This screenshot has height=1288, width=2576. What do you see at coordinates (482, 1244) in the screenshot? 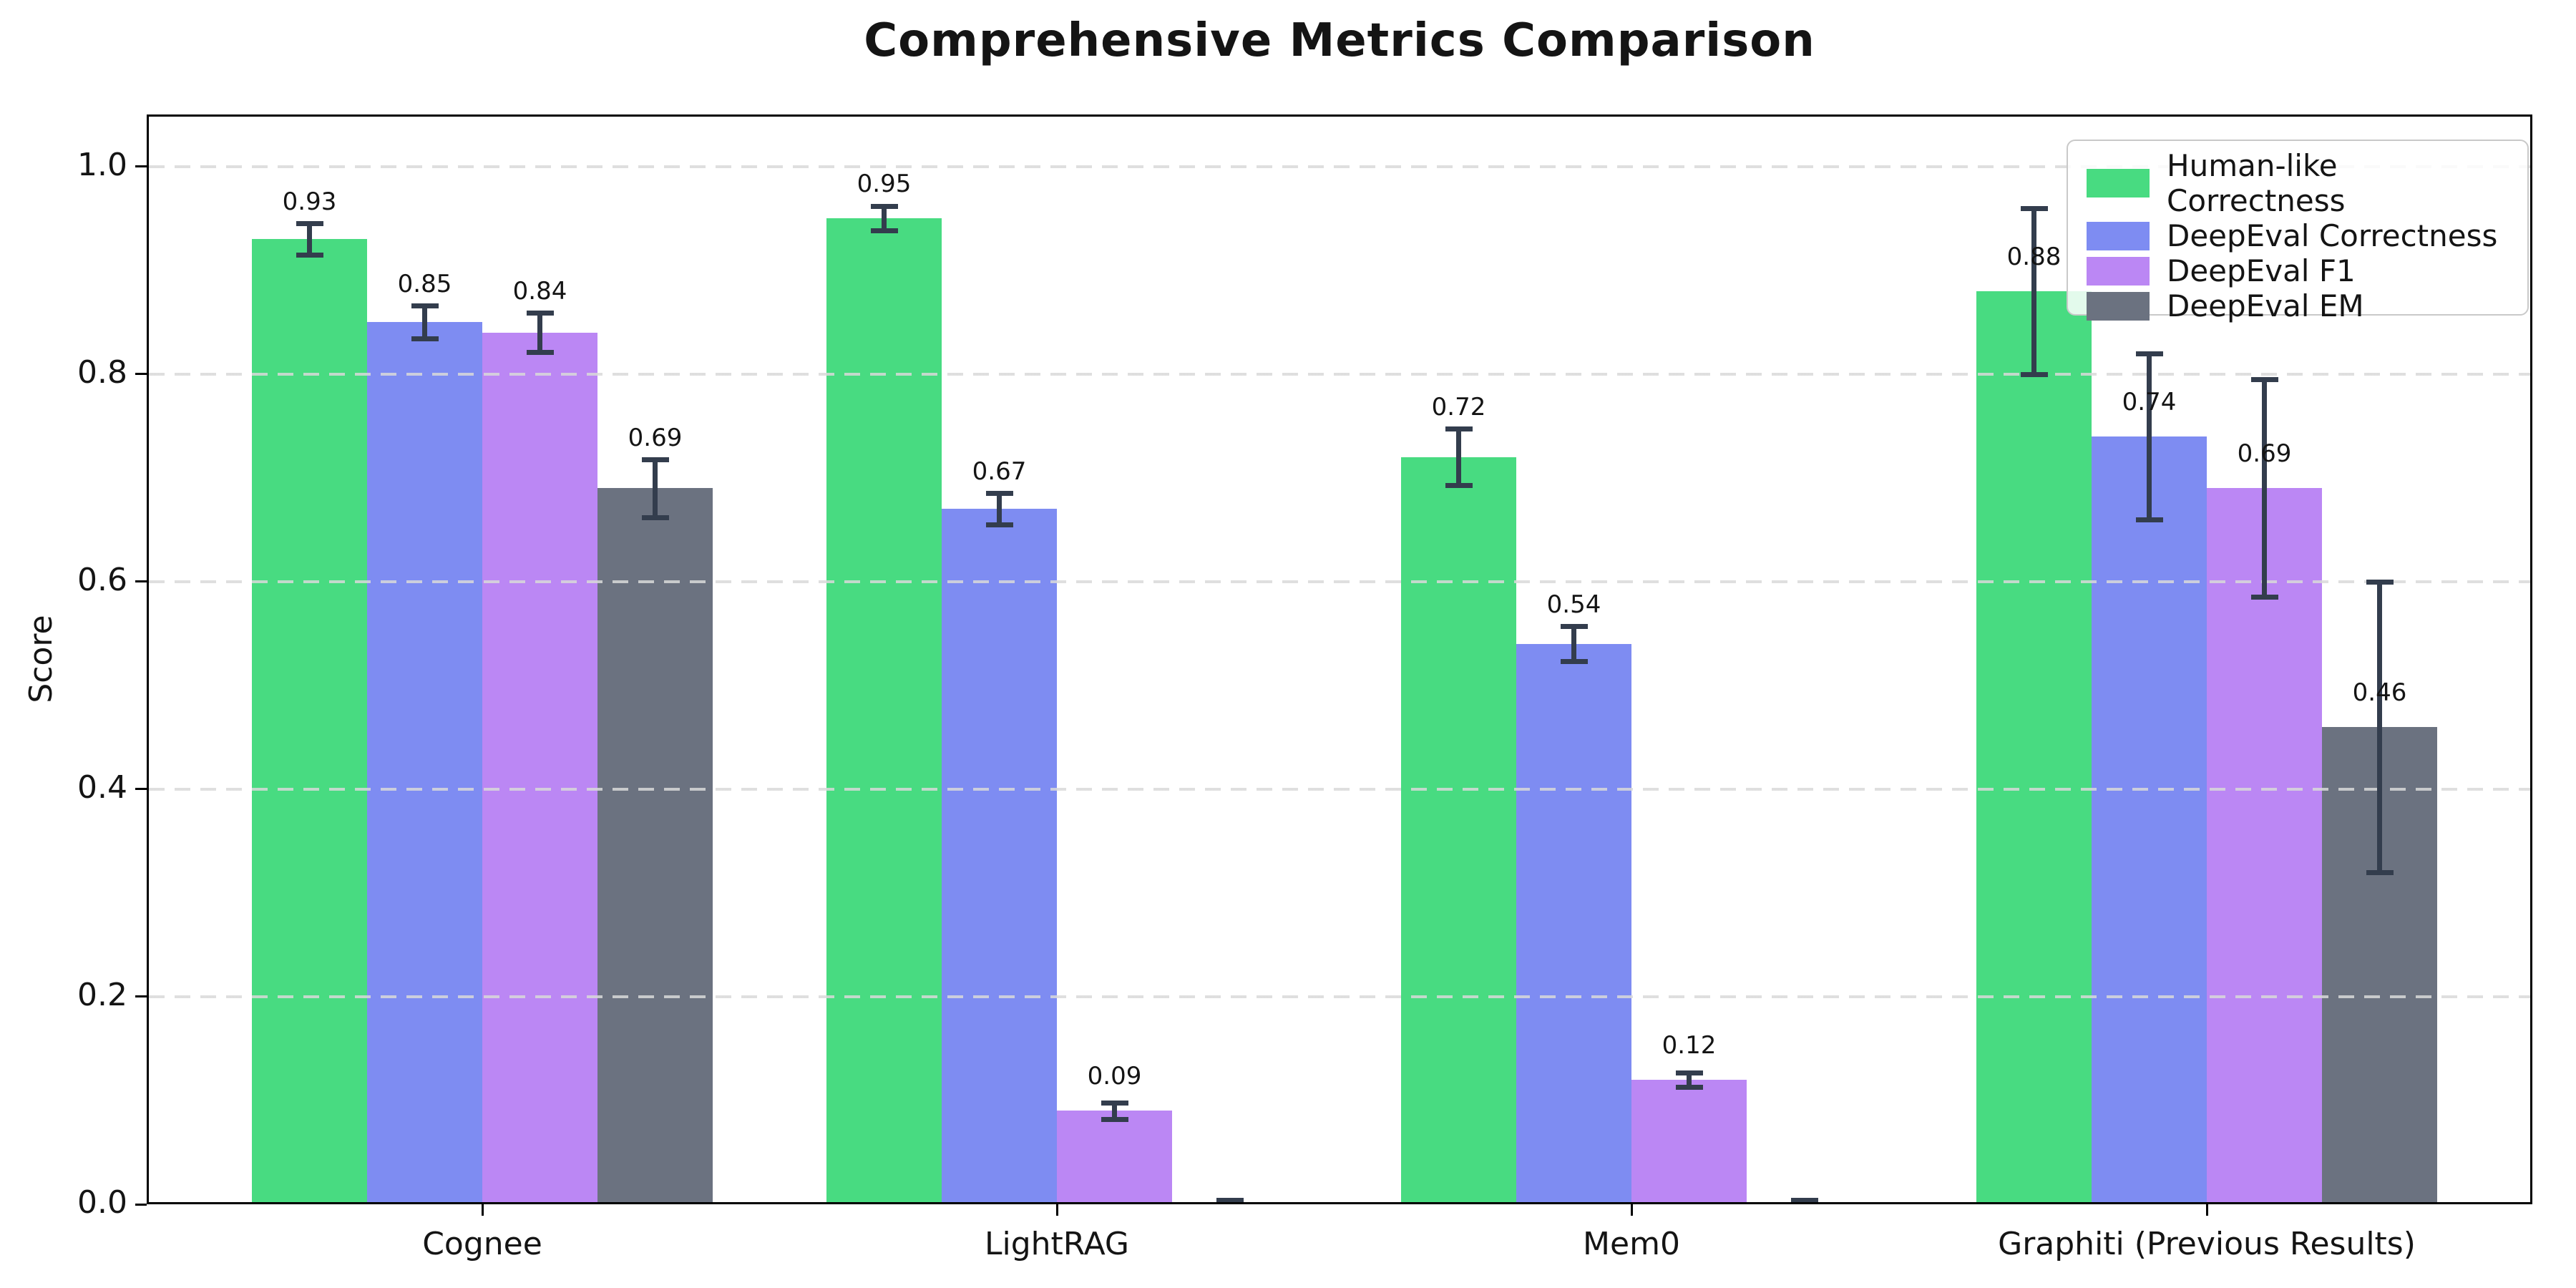
I see `x-tick-label: Cognee` at bounding box center [482, 1244].